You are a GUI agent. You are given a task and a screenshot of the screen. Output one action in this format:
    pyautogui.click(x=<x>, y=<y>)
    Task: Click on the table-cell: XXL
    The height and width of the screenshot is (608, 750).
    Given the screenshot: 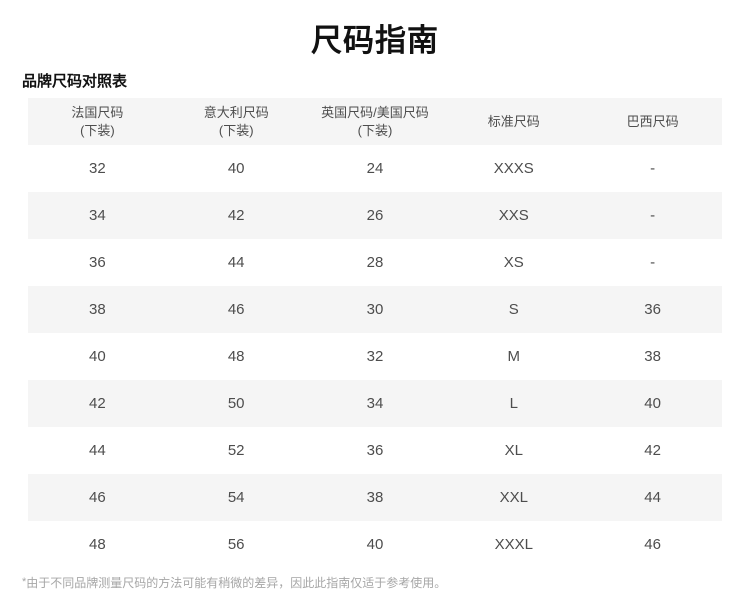 What is the action you would take?
    pyautogui.click(x=513, y=497)
    